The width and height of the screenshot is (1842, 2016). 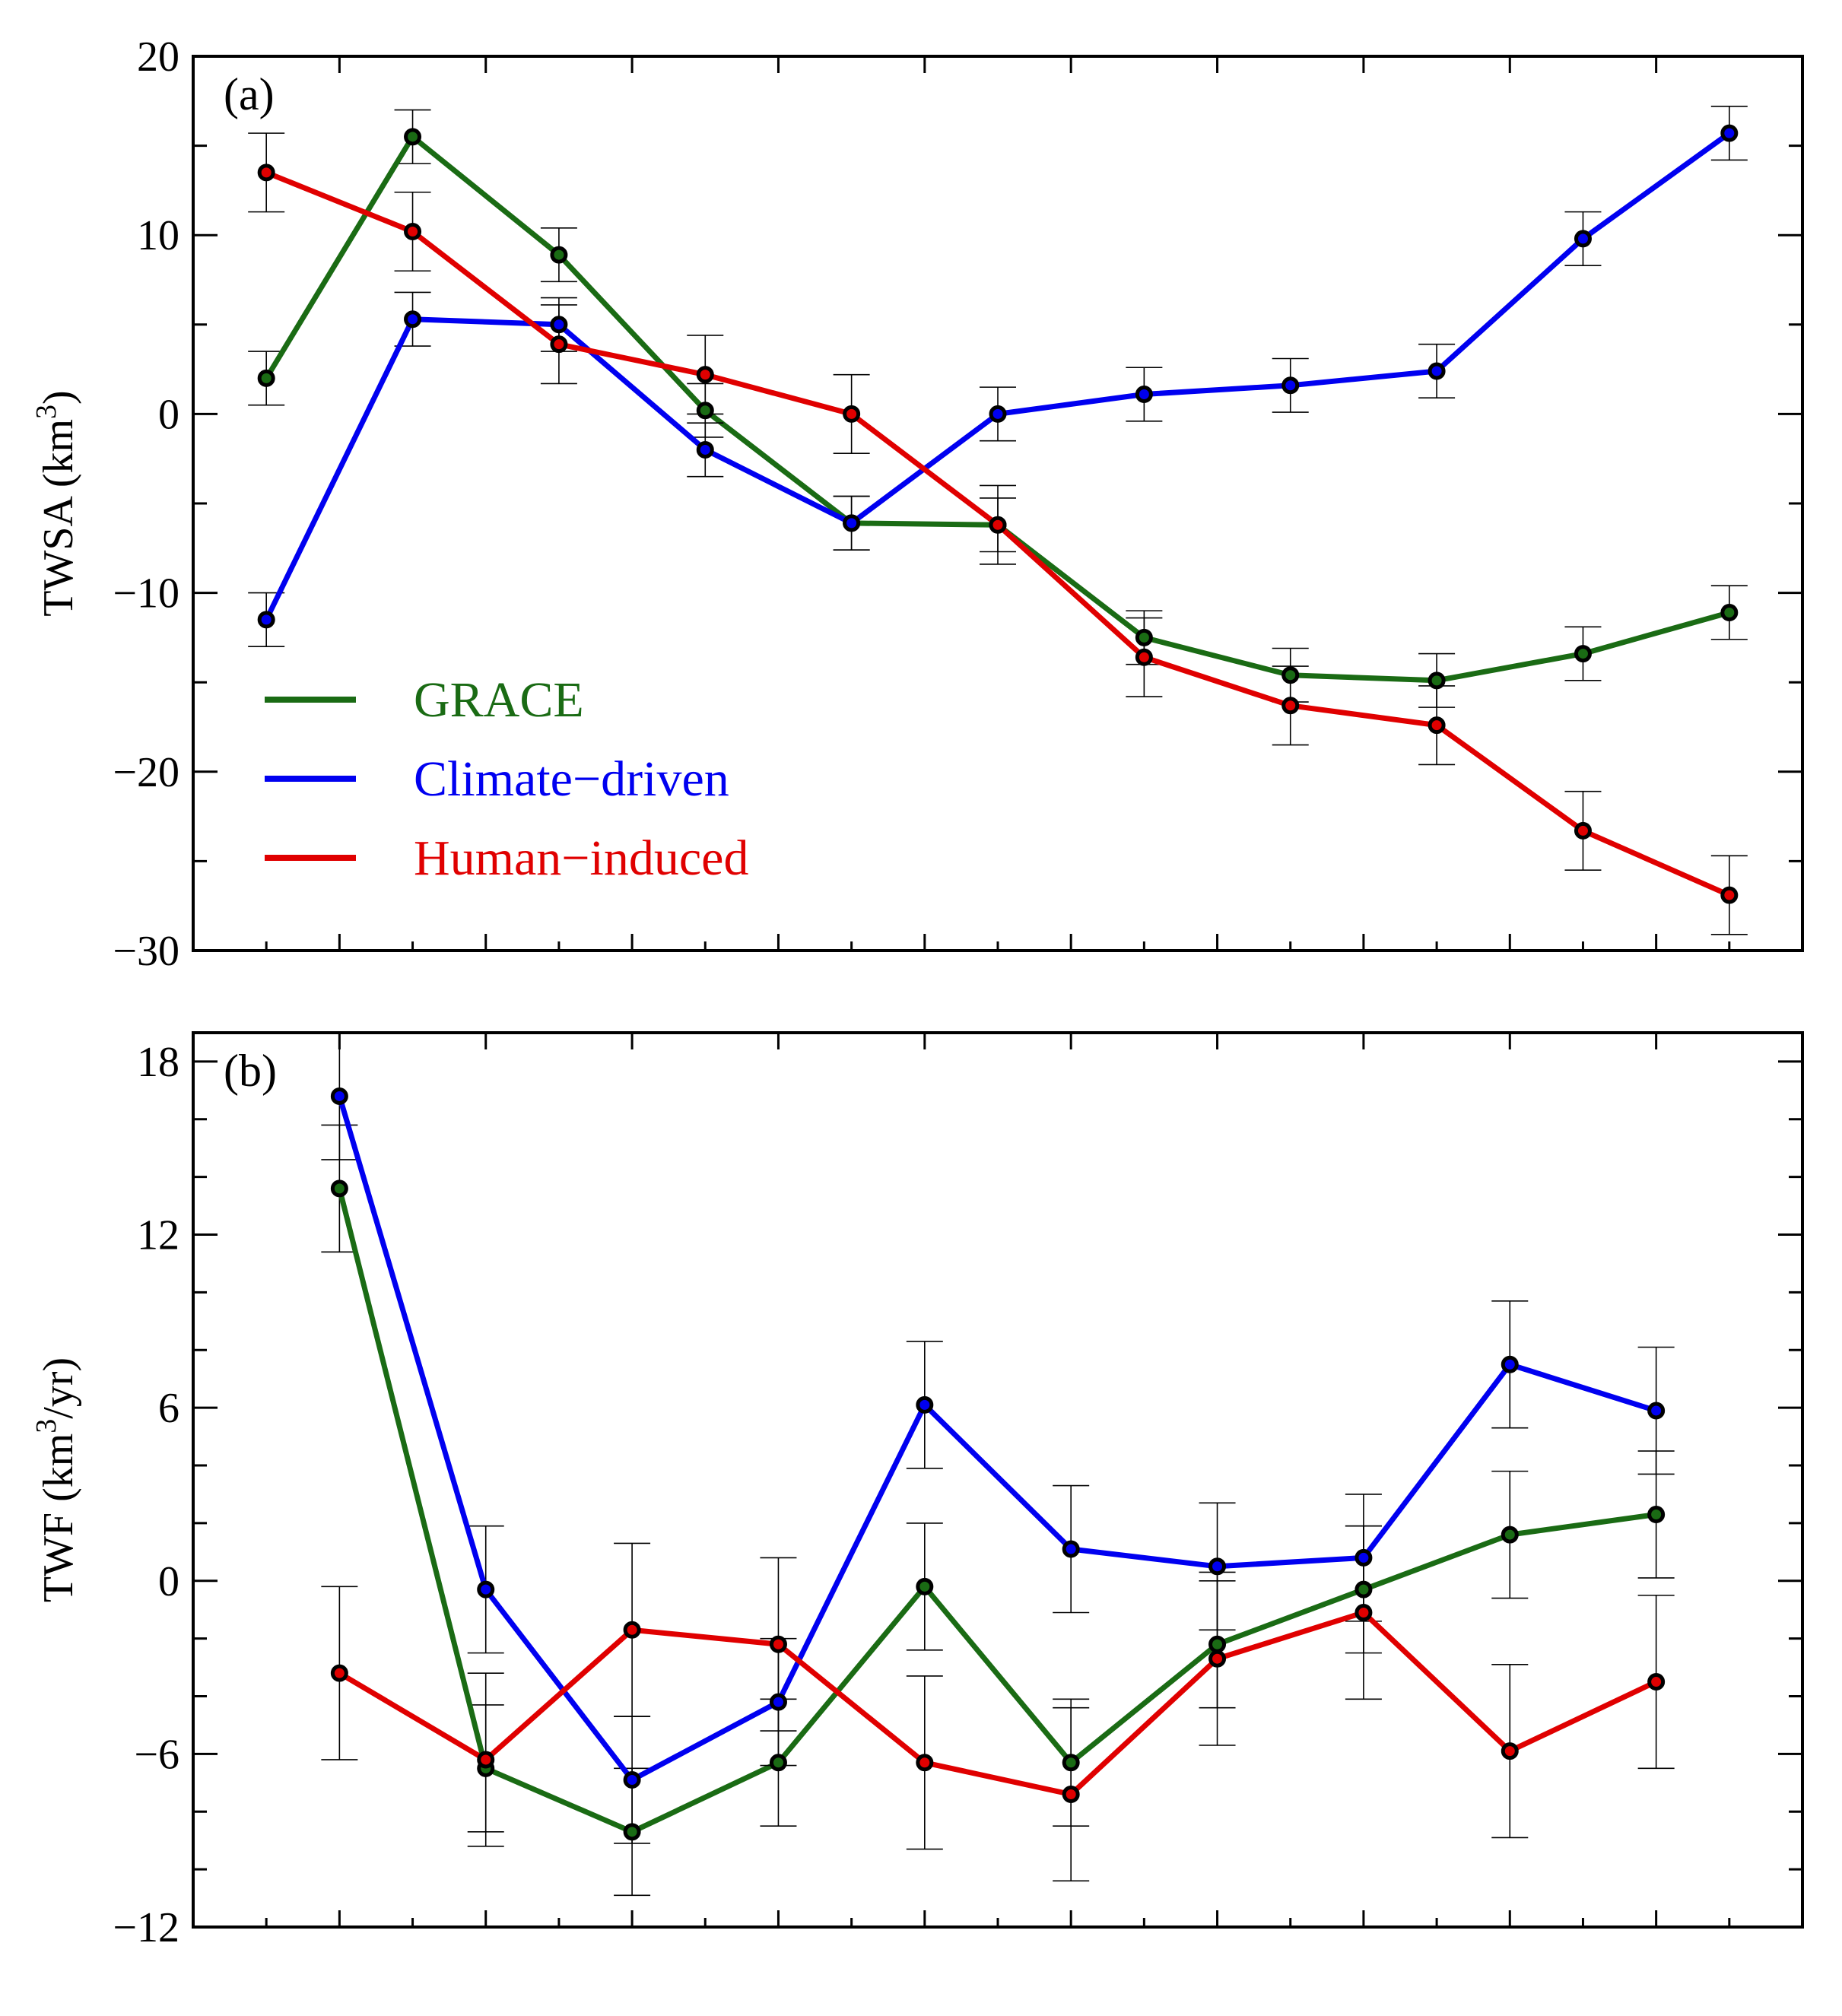 I want to click on legend: GRACE Climate−driven Human−induced, so click(x=506, y=779).